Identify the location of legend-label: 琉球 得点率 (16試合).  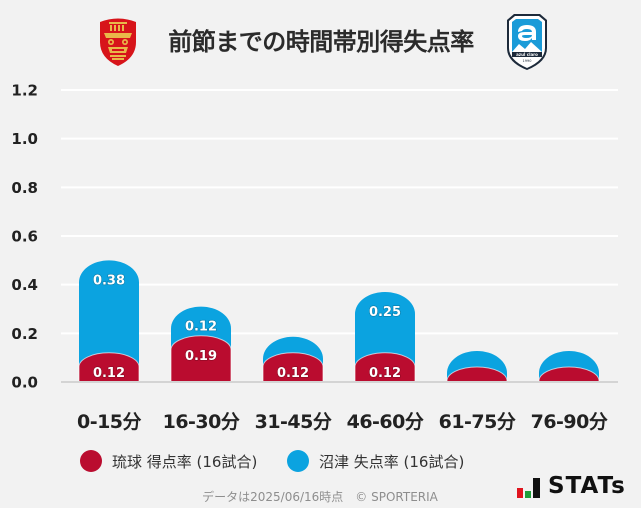
(185, 461).